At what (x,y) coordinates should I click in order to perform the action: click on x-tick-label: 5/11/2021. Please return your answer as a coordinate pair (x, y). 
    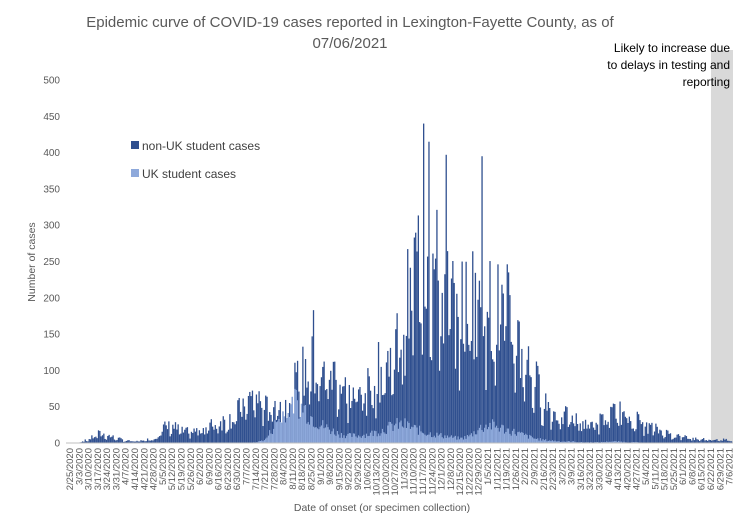
    Looking at the image, I should click on (655, 469).